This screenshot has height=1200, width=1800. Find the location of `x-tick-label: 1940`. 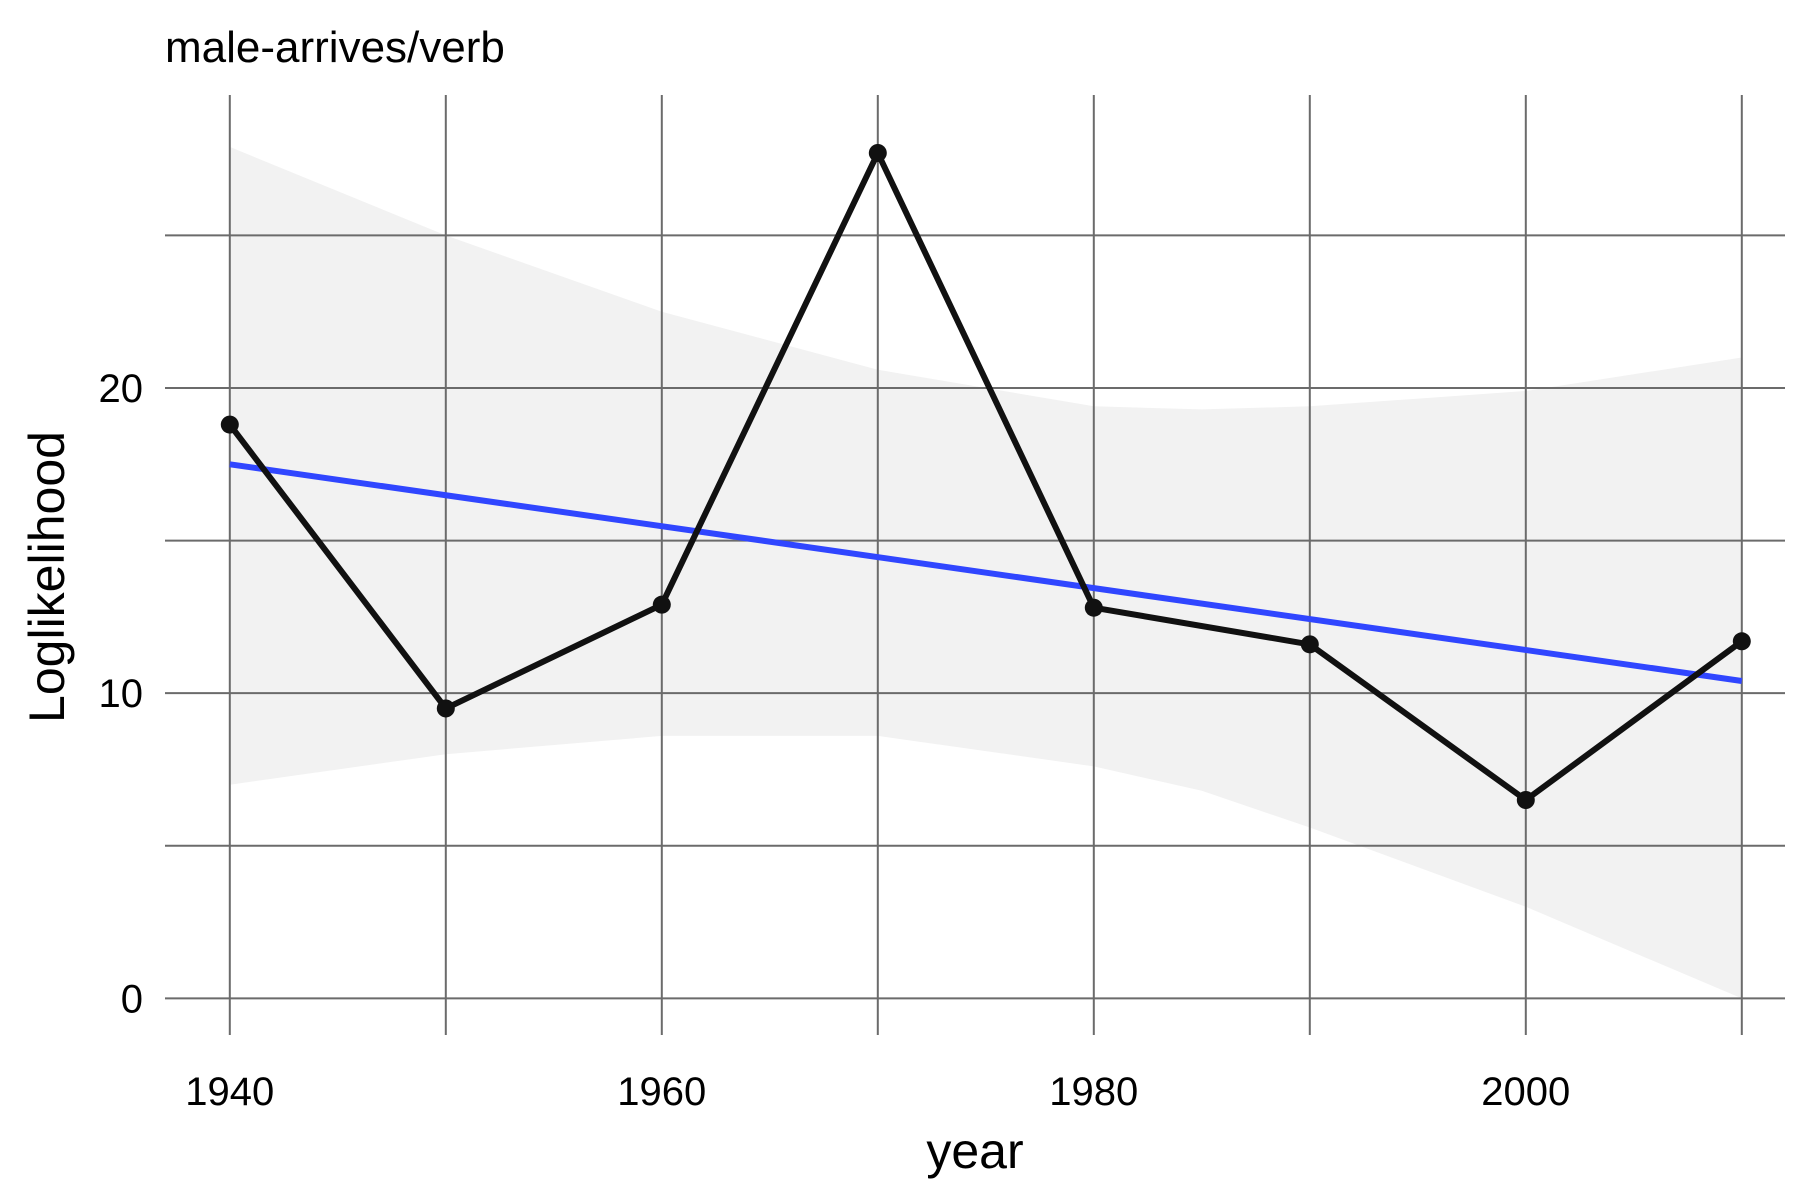

x-tick-label: 1940 is located at coordinates (229, 1092).